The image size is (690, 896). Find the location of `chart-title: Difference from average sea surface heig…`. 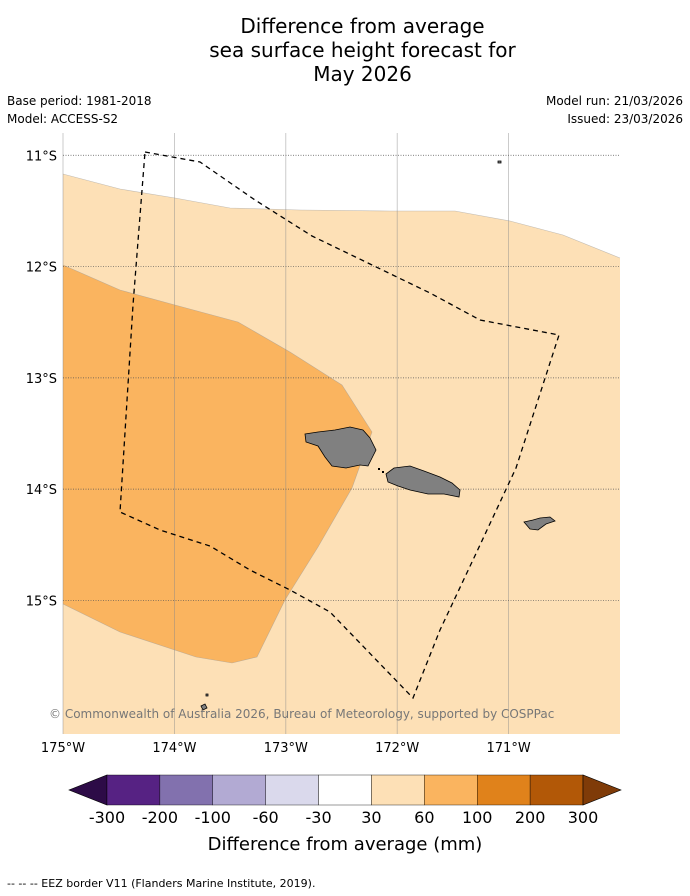

chart-title: Difference from average sea surface heig… is located at coordinates (345, 50).